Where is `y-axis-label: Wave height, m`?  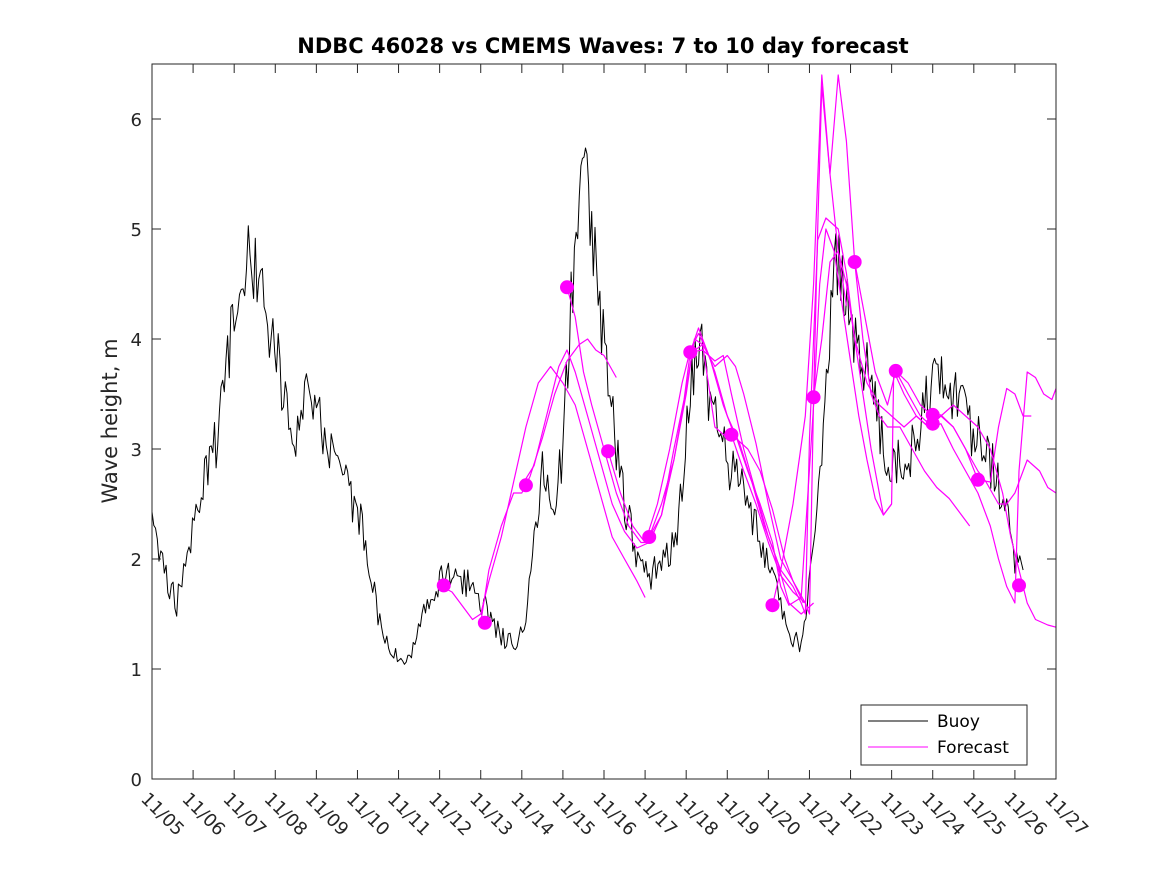 y-axis-label: Wave height, m is located at coordinates (110, 420).